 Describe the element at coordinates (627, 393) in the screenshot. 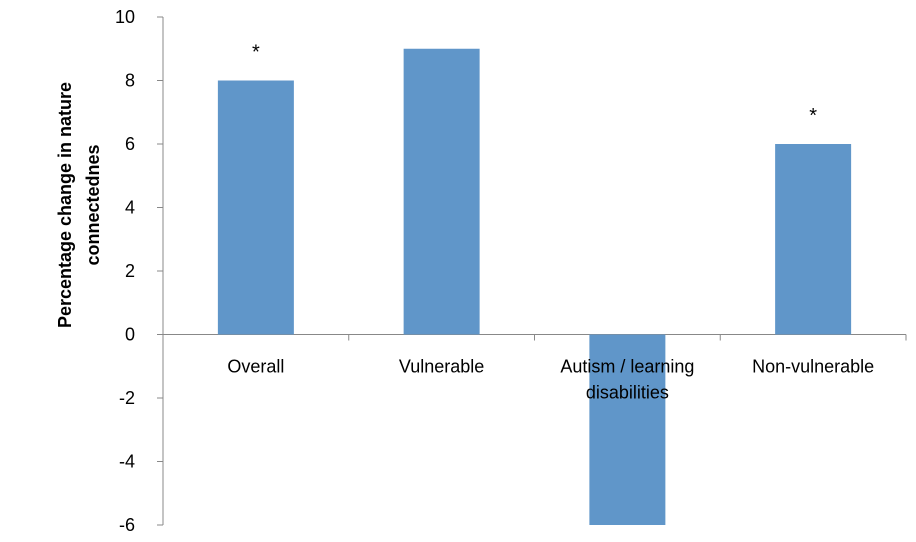

I see `category-label: disabilities` at that location.